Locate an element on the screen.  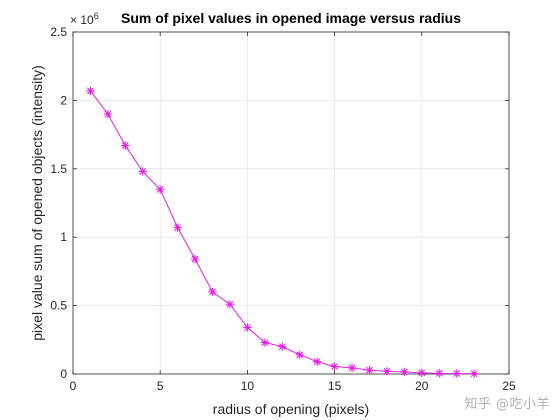
watermark-text: 知乎 @吃小羊 is located at coordinates (507, 404).